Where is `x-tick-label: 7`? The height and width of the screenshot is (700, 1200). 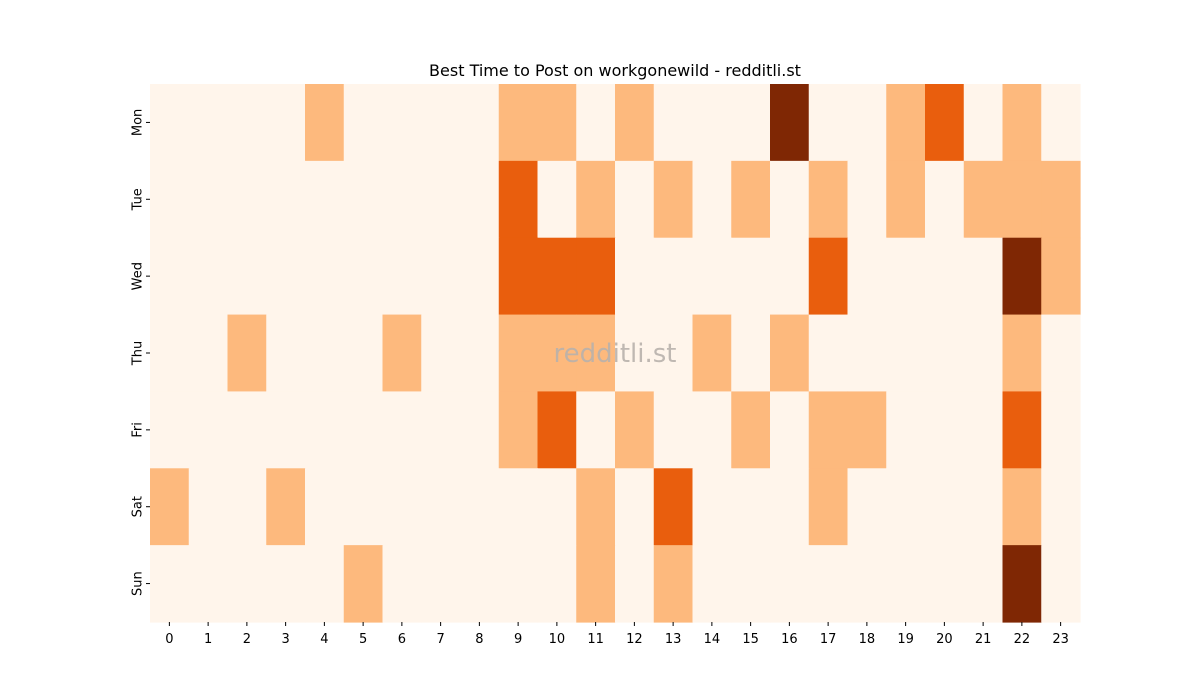
x-tick-label: 7 is located at coordinates (440, 639).